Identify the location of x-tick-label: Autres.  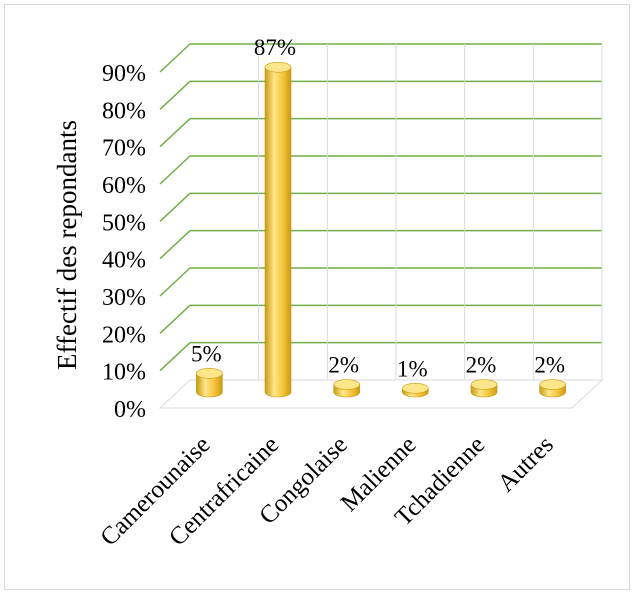
(526, 464).